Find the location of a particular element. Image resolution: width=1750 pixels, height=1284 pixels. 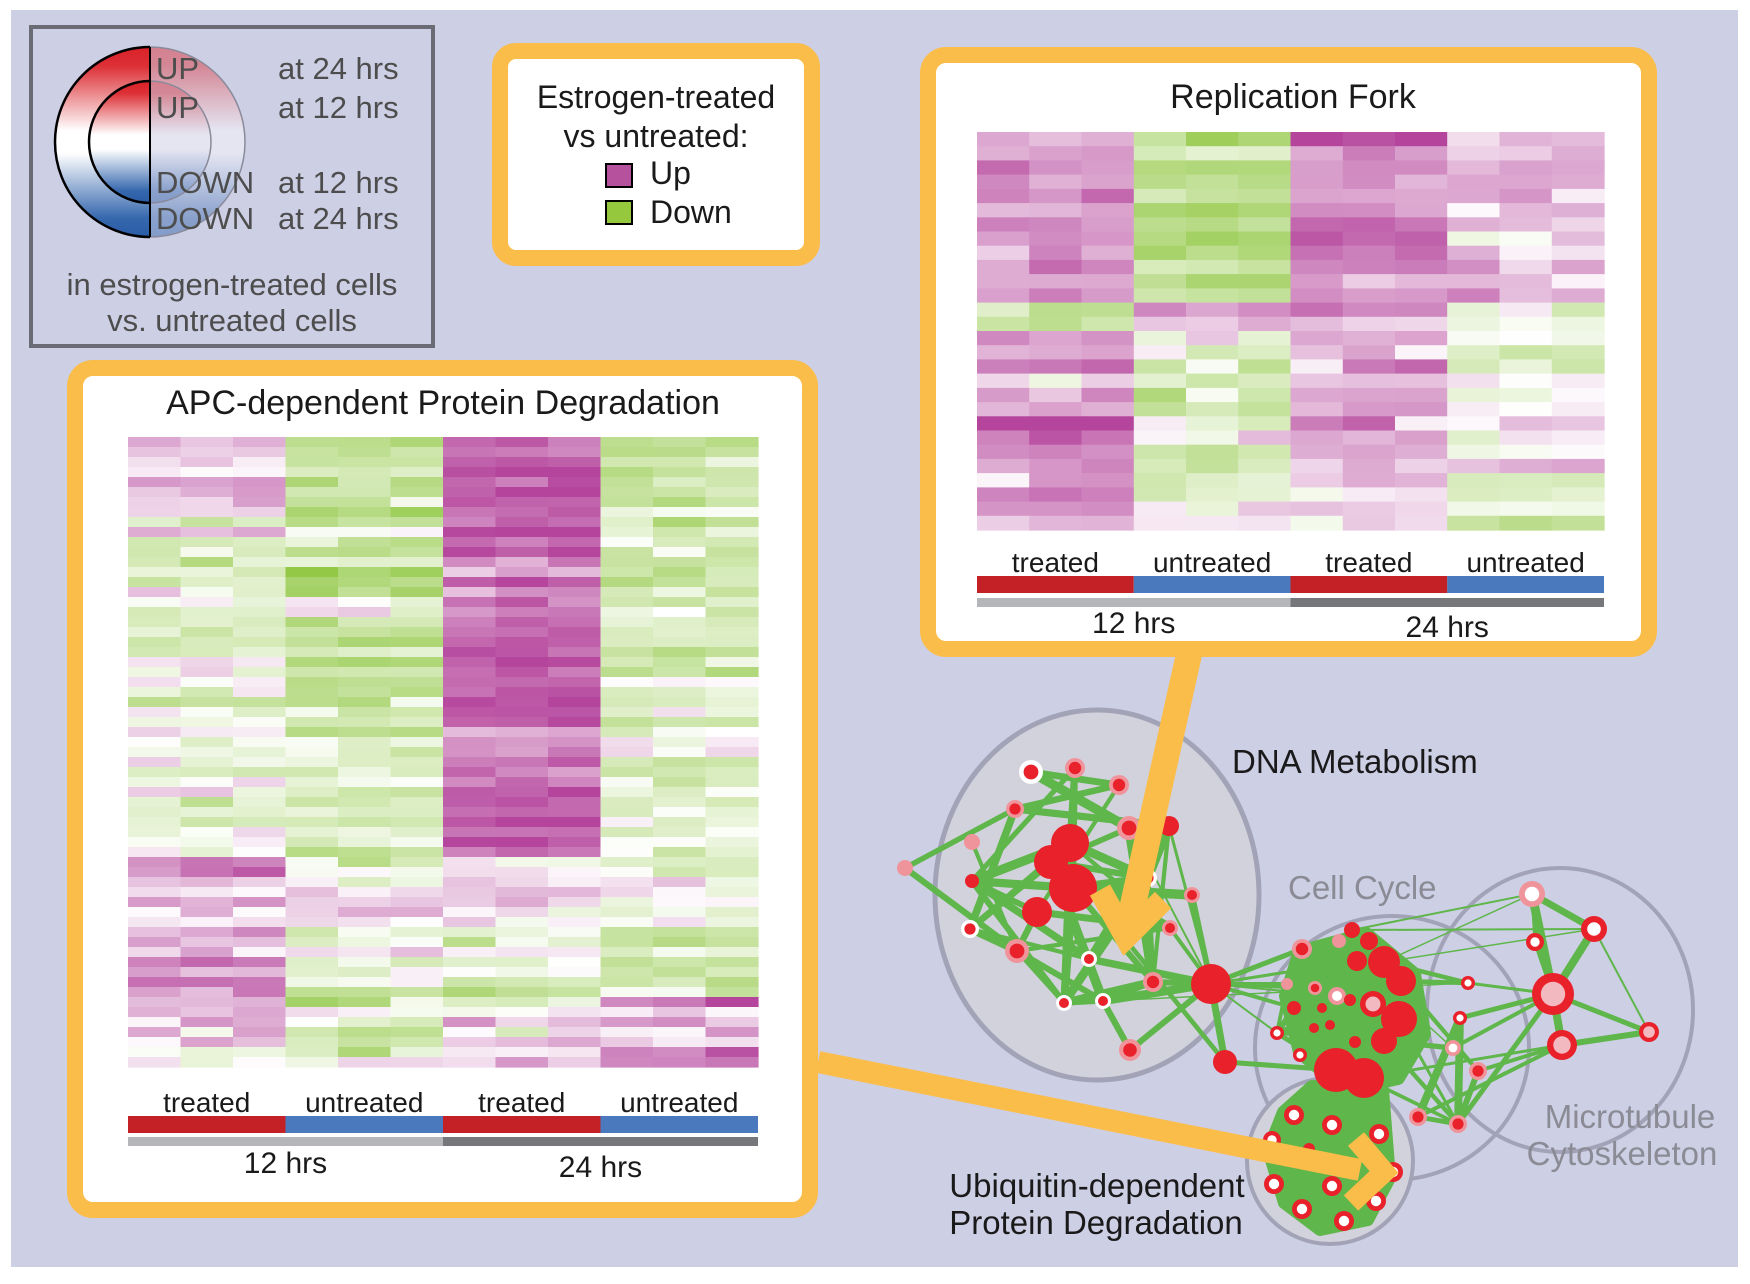

svg-text: in estrogen-treated cells is located at coordinates (232, 284).